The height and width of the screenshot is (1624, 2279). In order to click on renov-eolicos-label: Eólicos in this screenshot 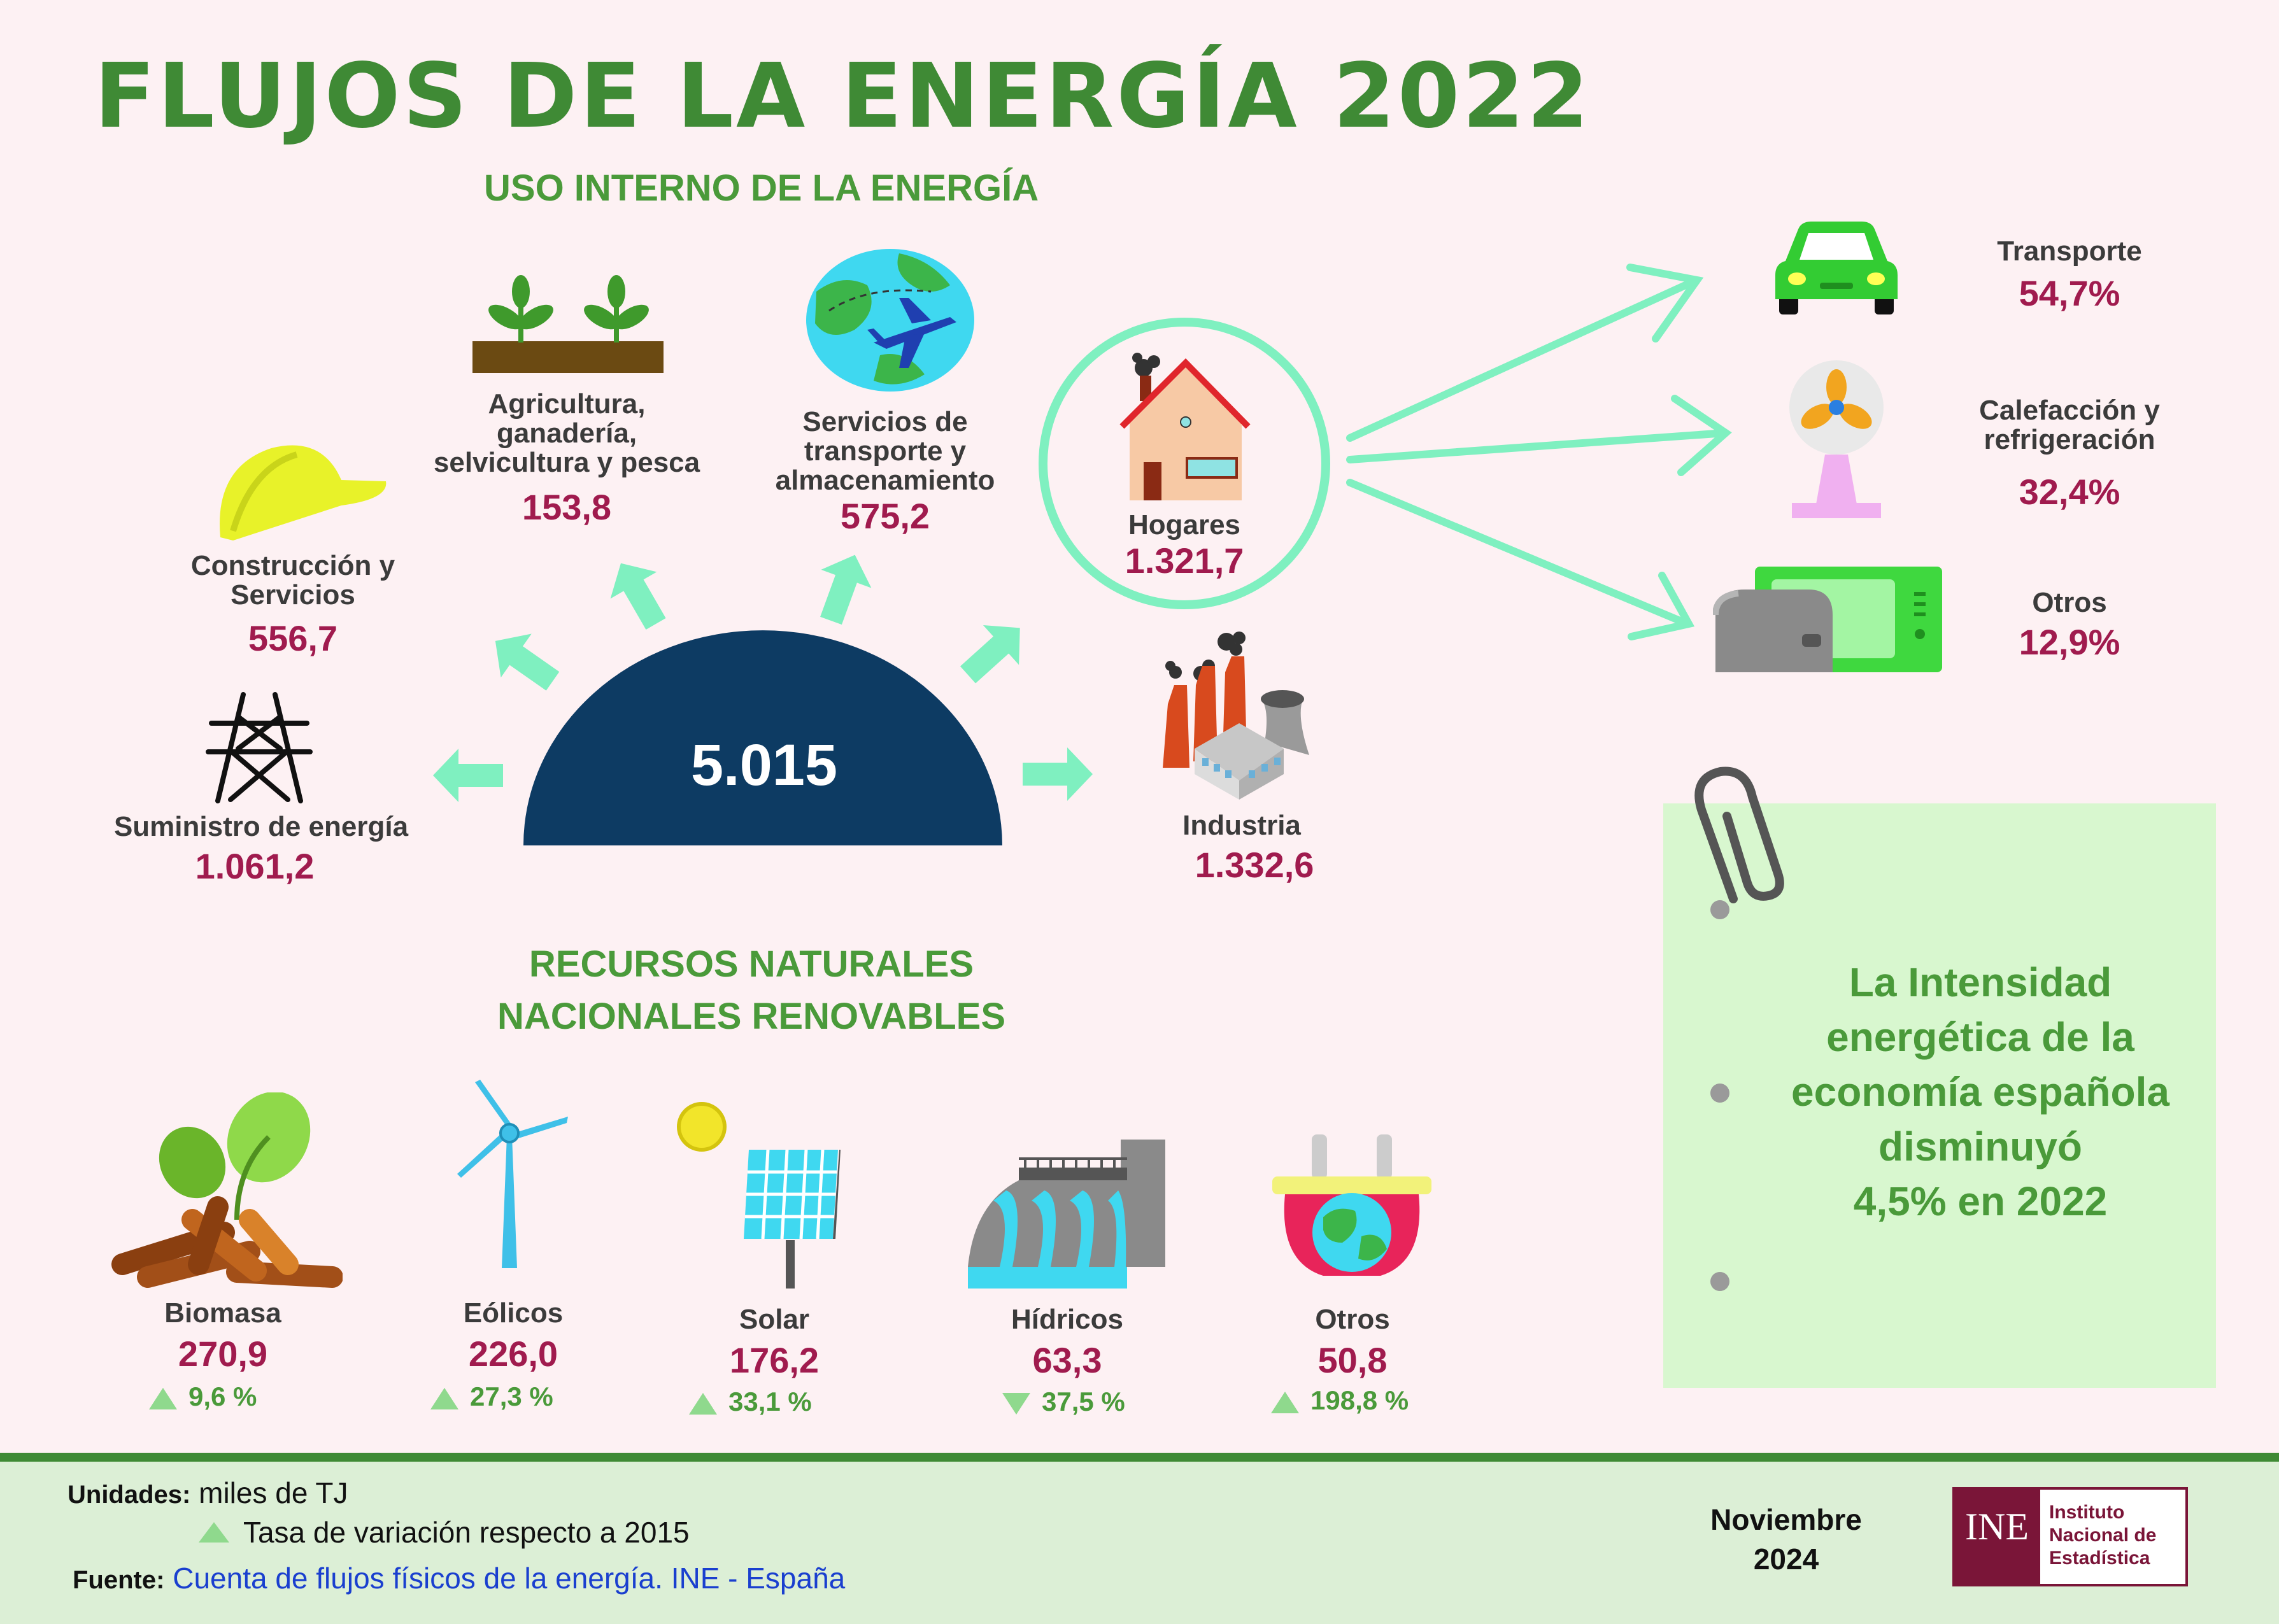, I will do `click(513, 1313)`.